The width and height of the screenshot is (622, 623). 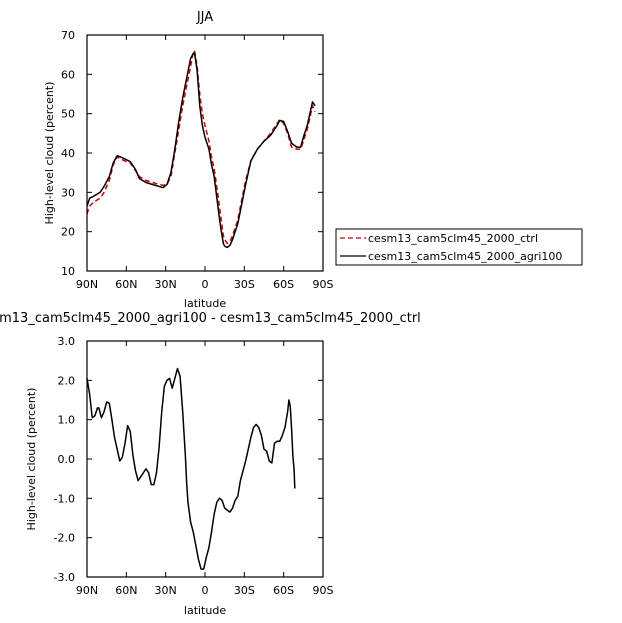 I want to click on bottom-y-axis-label: High-level cloud (percent), so click(x=31, y=459).